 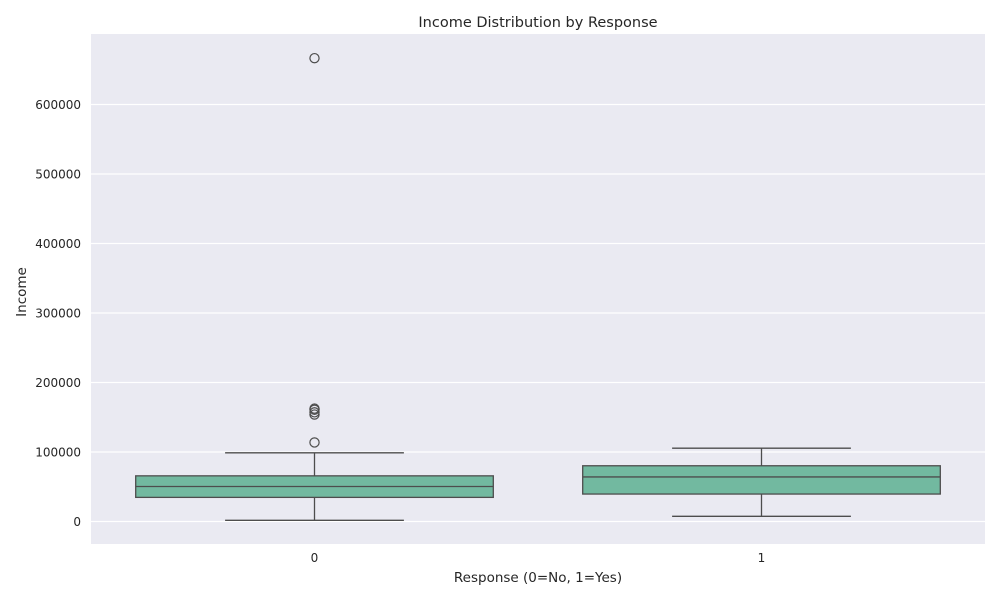 What do you see at coordinates (537, 23) in the screenshot?
I see `chart-title: Income Distribution by Response` at bounding box center [537, 23].